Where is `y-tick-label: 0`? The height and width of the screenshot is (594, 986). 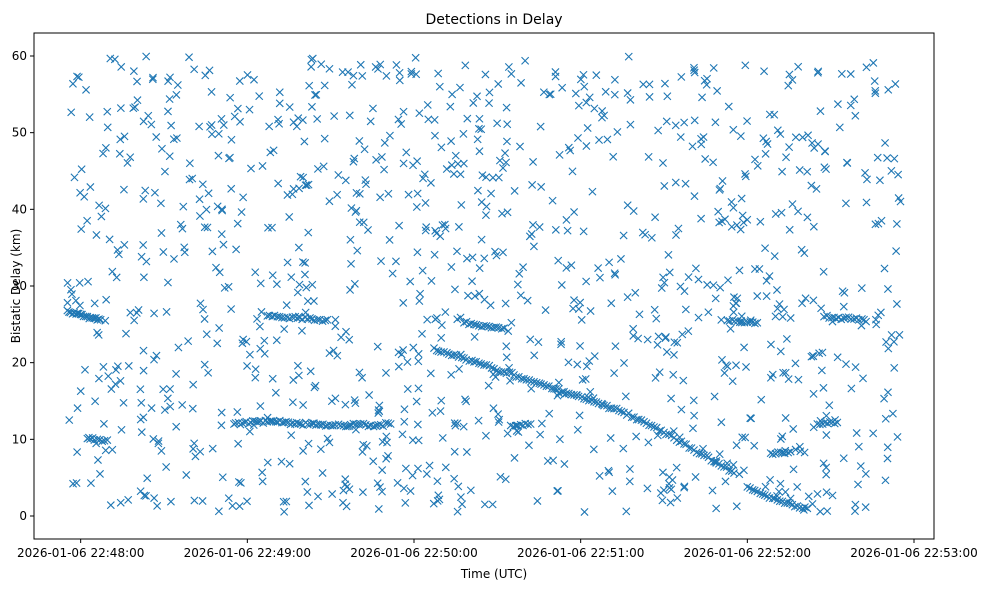
y-tick-label: 0 is located at coordinates (23, 516).